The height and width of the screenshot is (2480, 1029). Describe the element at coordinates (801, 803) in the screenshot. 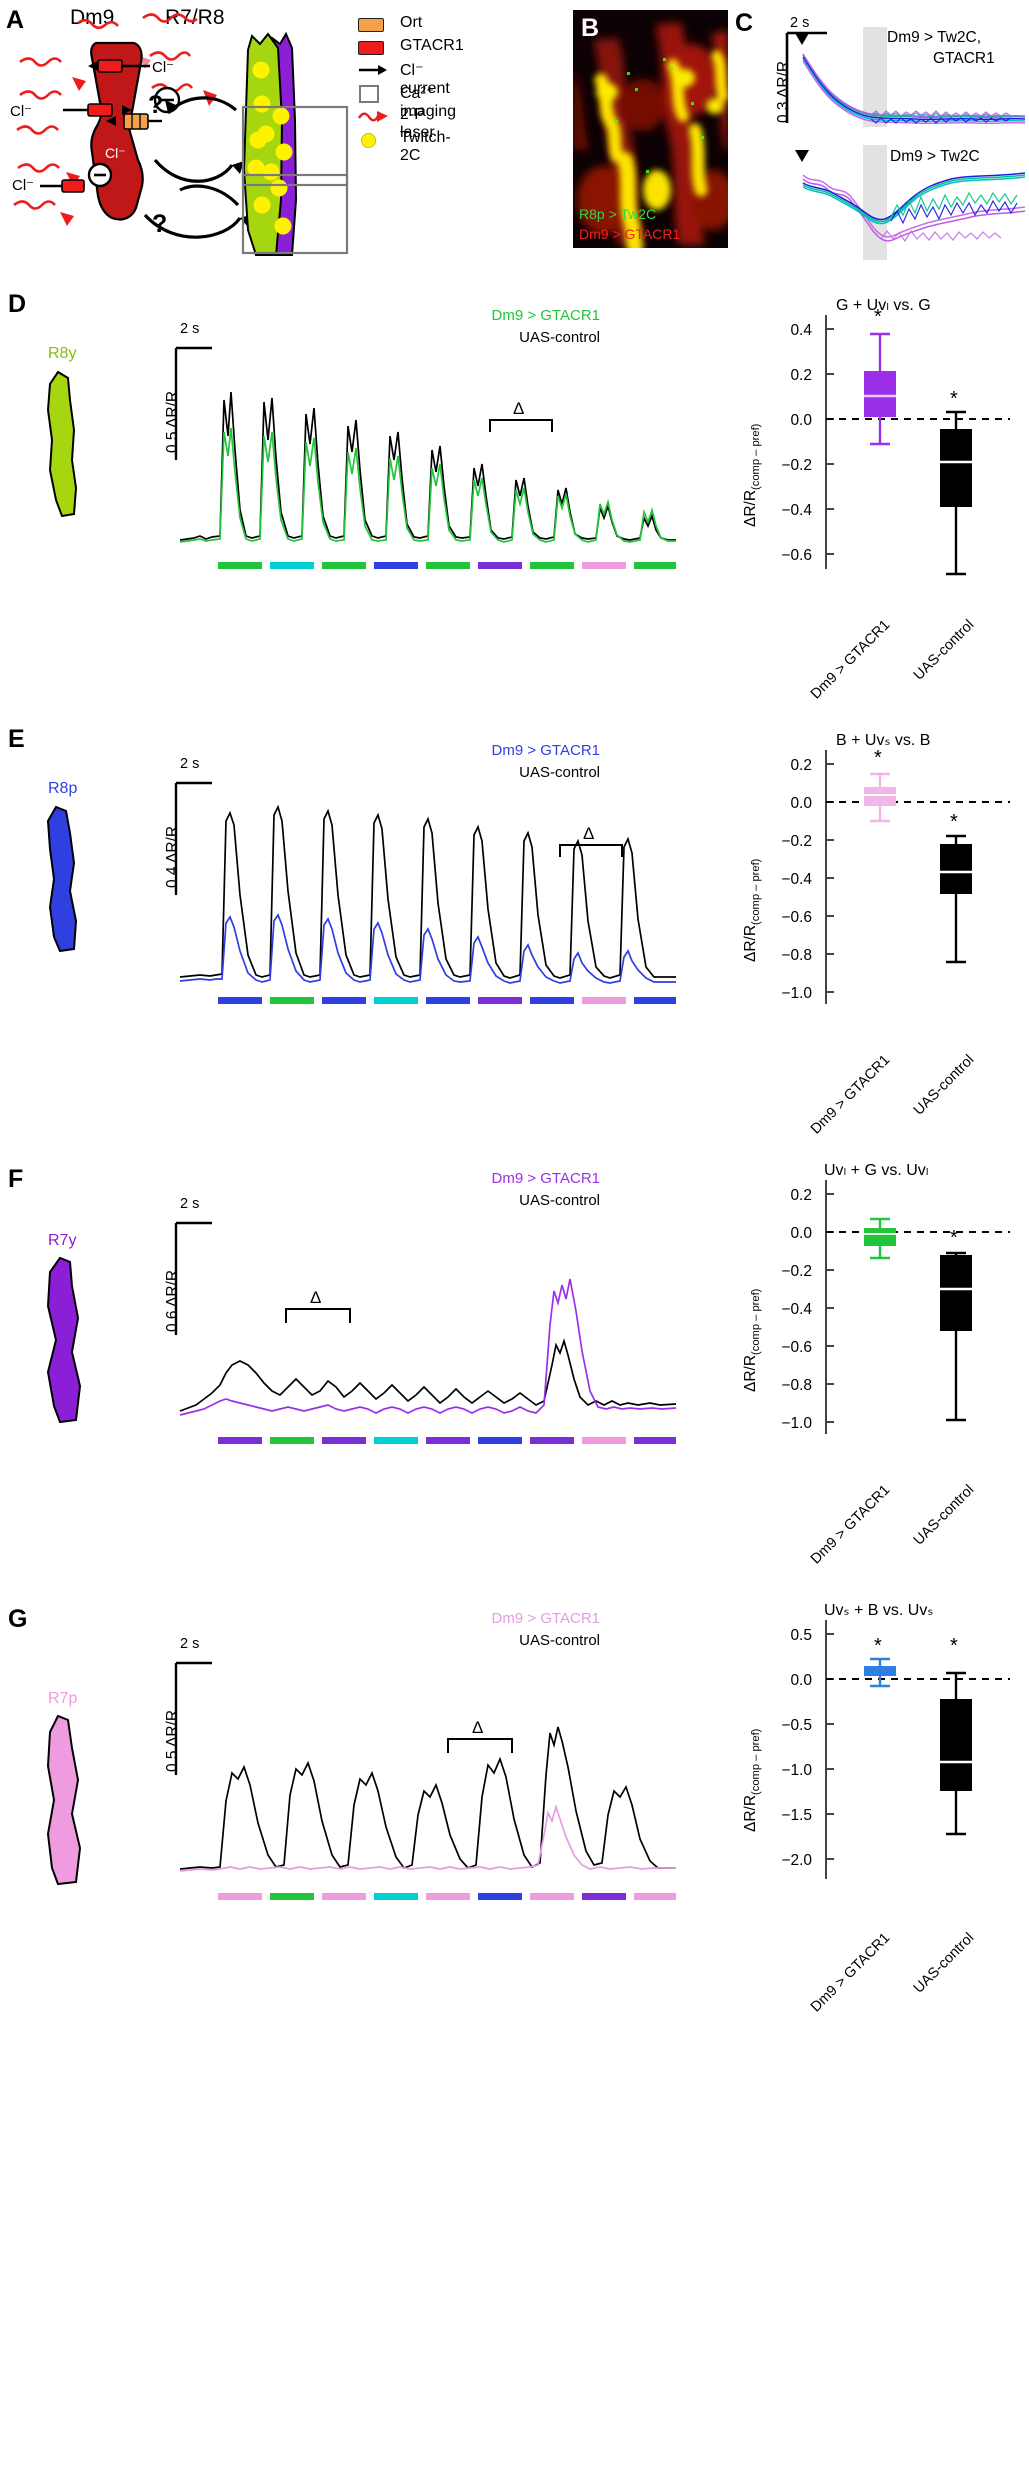

I see `panel-e-ytick-1: 0.0` at that location.